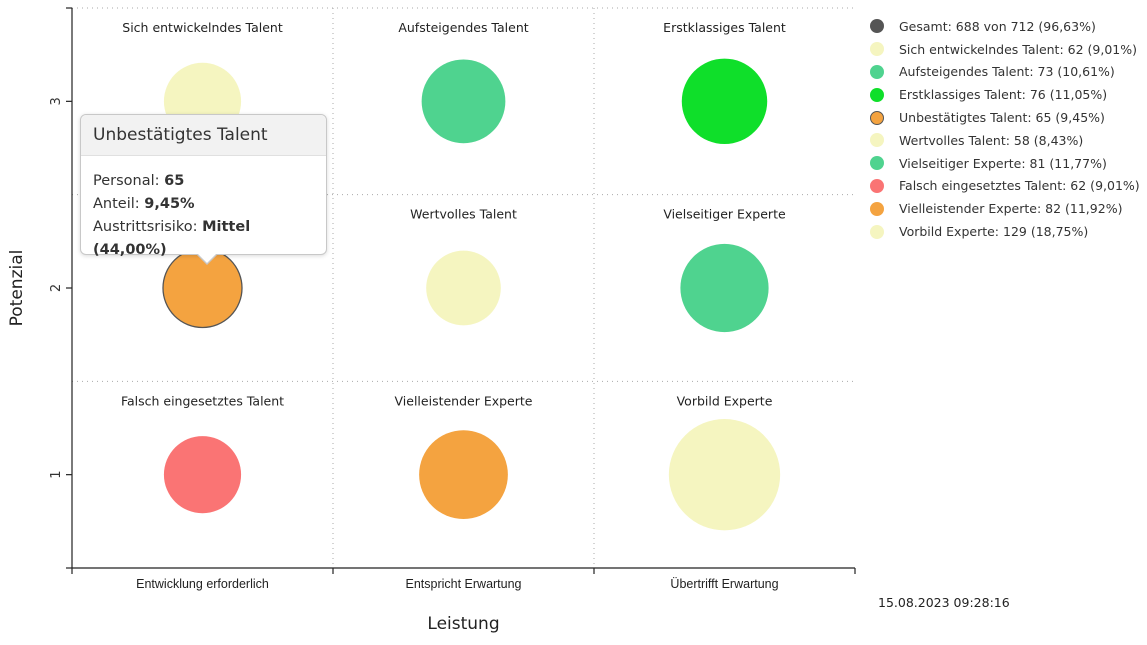 Image resolution: width=1147 pixels, height=645 pixels. I want to click on legend-label: Gesamt: 688 von 712 (96,63%), so click(997, 26).